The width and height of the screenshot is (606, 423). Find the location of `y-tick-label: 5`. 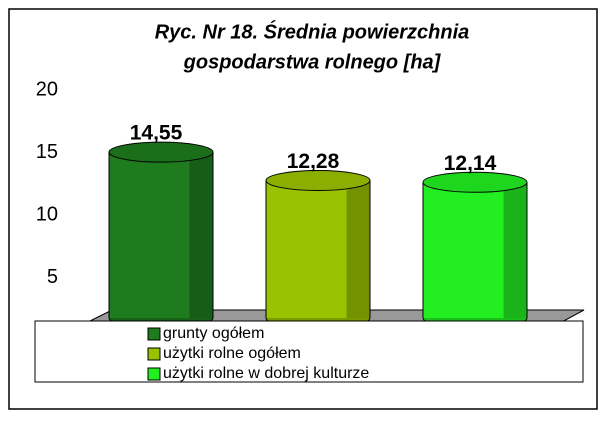

y-tick-label: 5 is located at coordinates (52, 277).